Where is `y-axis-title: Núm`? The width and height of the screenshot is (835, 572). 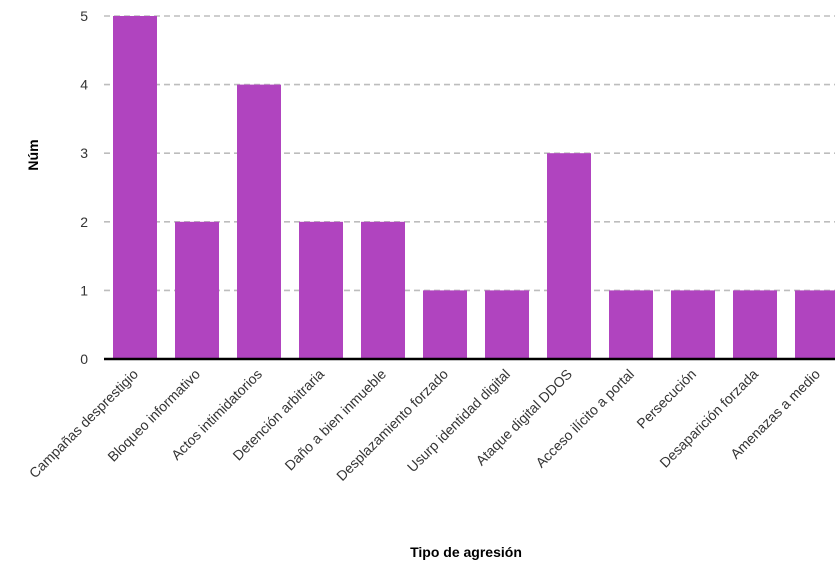 y-axis-title: Núm is located at coordinates (33, 154).